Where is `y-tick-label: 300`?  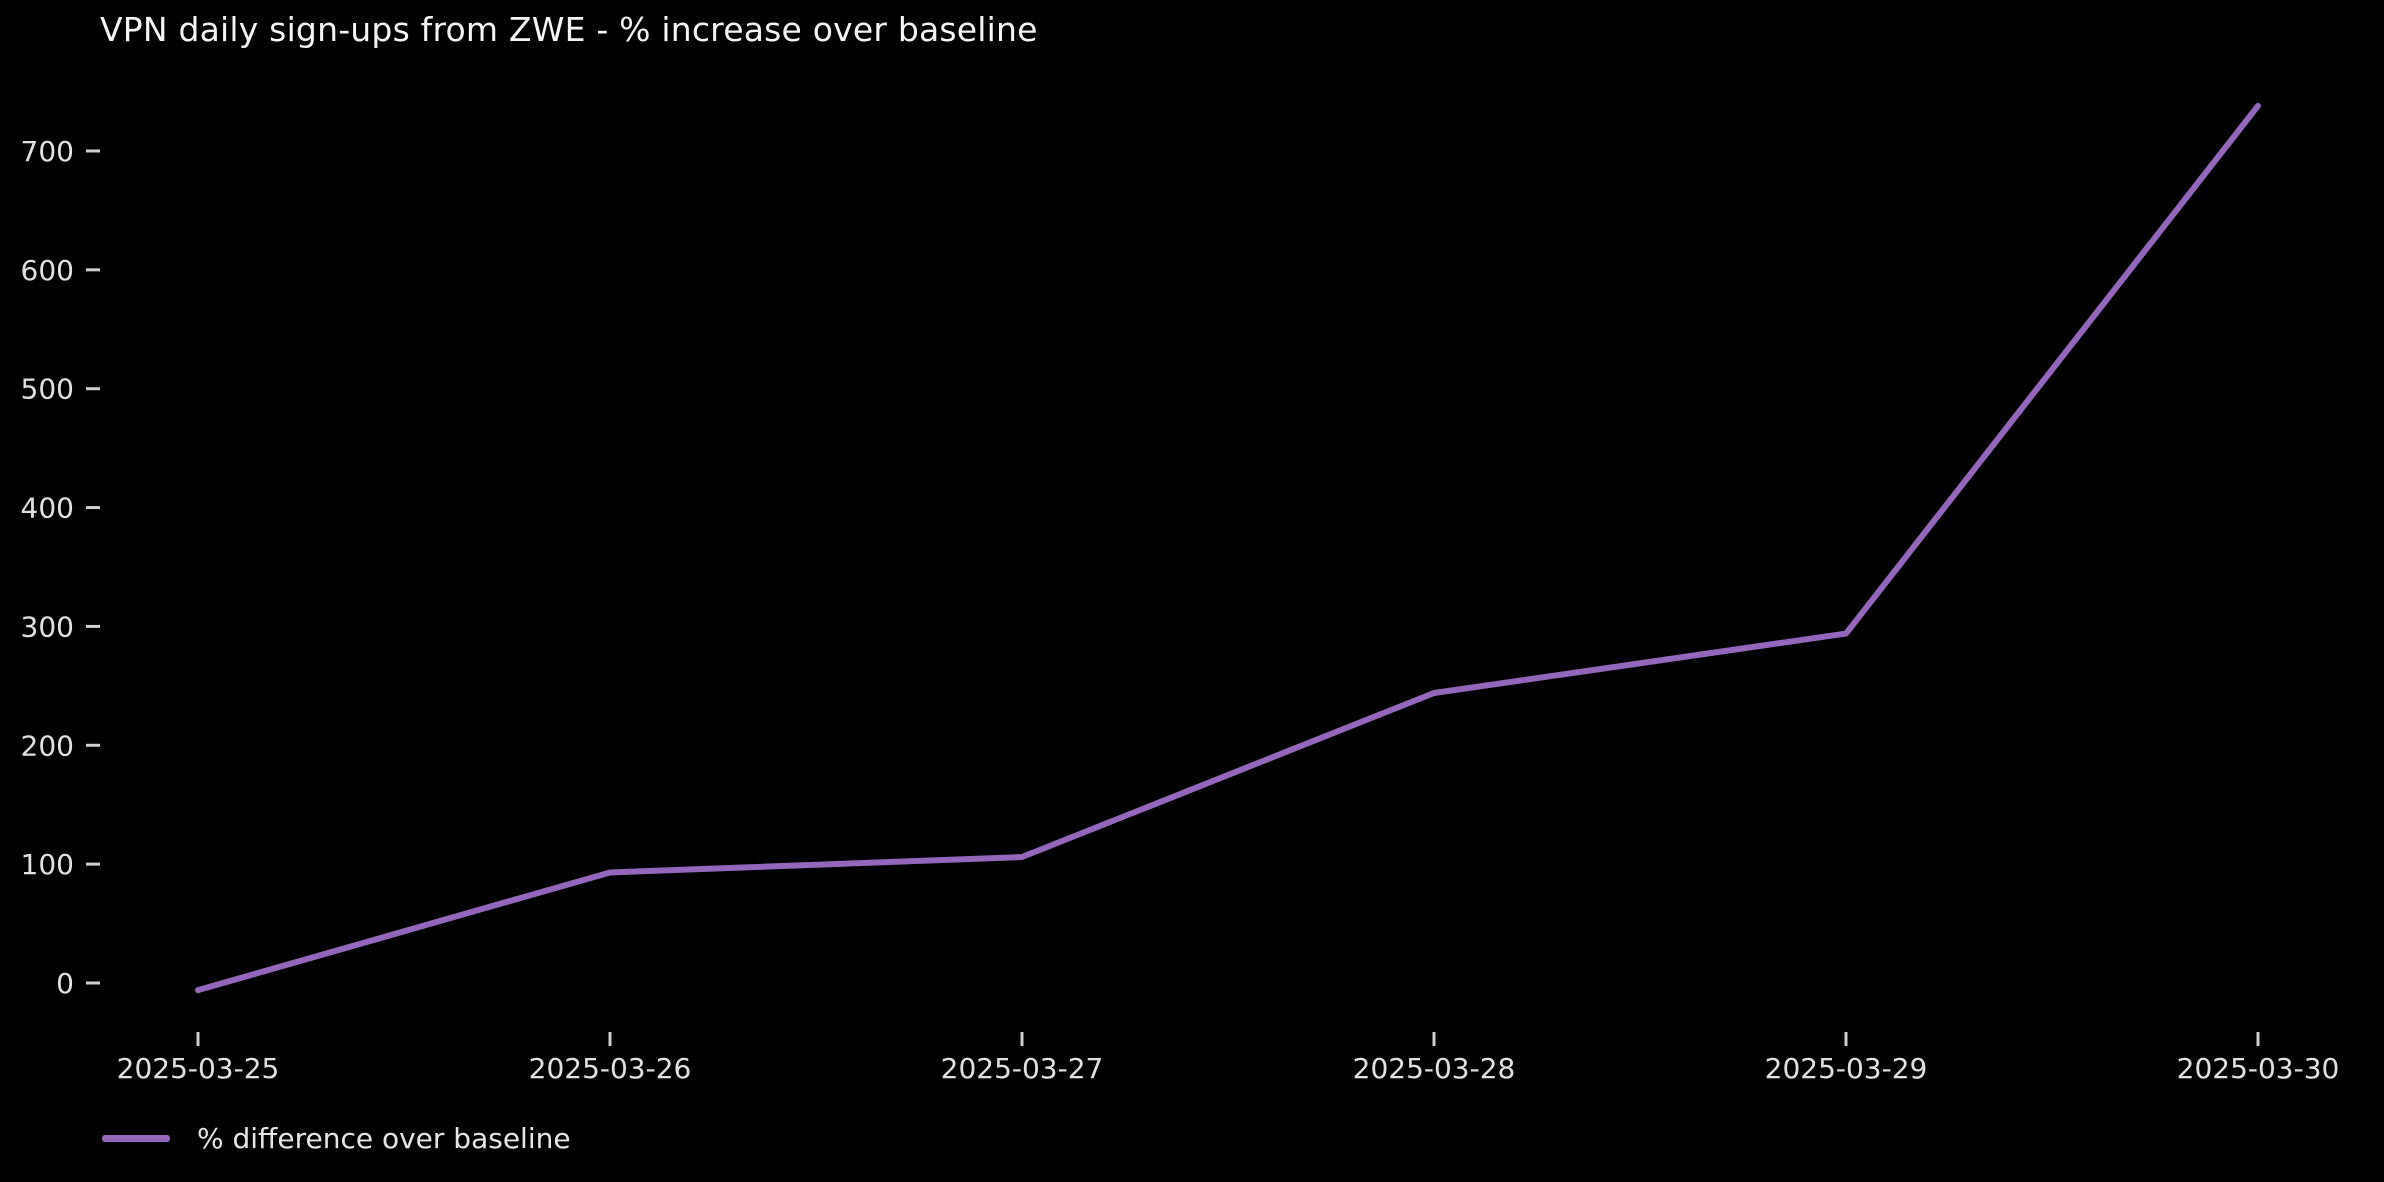 y-tick-label: 300 is located at coordinates (47, 626).